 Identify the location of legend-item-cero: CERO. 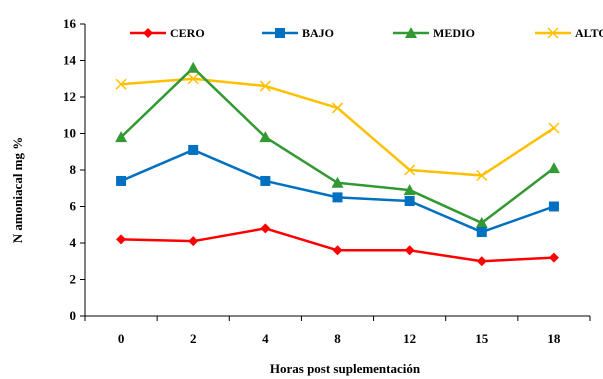
(167, 33).